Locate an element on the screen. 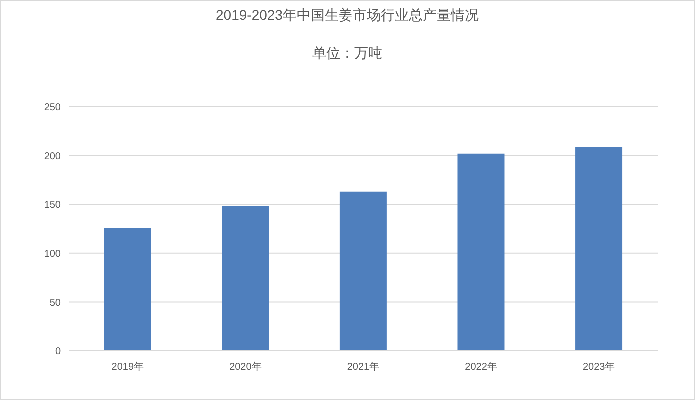 The image size is (695, 400). y-tick-label: 250 is located at coordinates (53, 108).